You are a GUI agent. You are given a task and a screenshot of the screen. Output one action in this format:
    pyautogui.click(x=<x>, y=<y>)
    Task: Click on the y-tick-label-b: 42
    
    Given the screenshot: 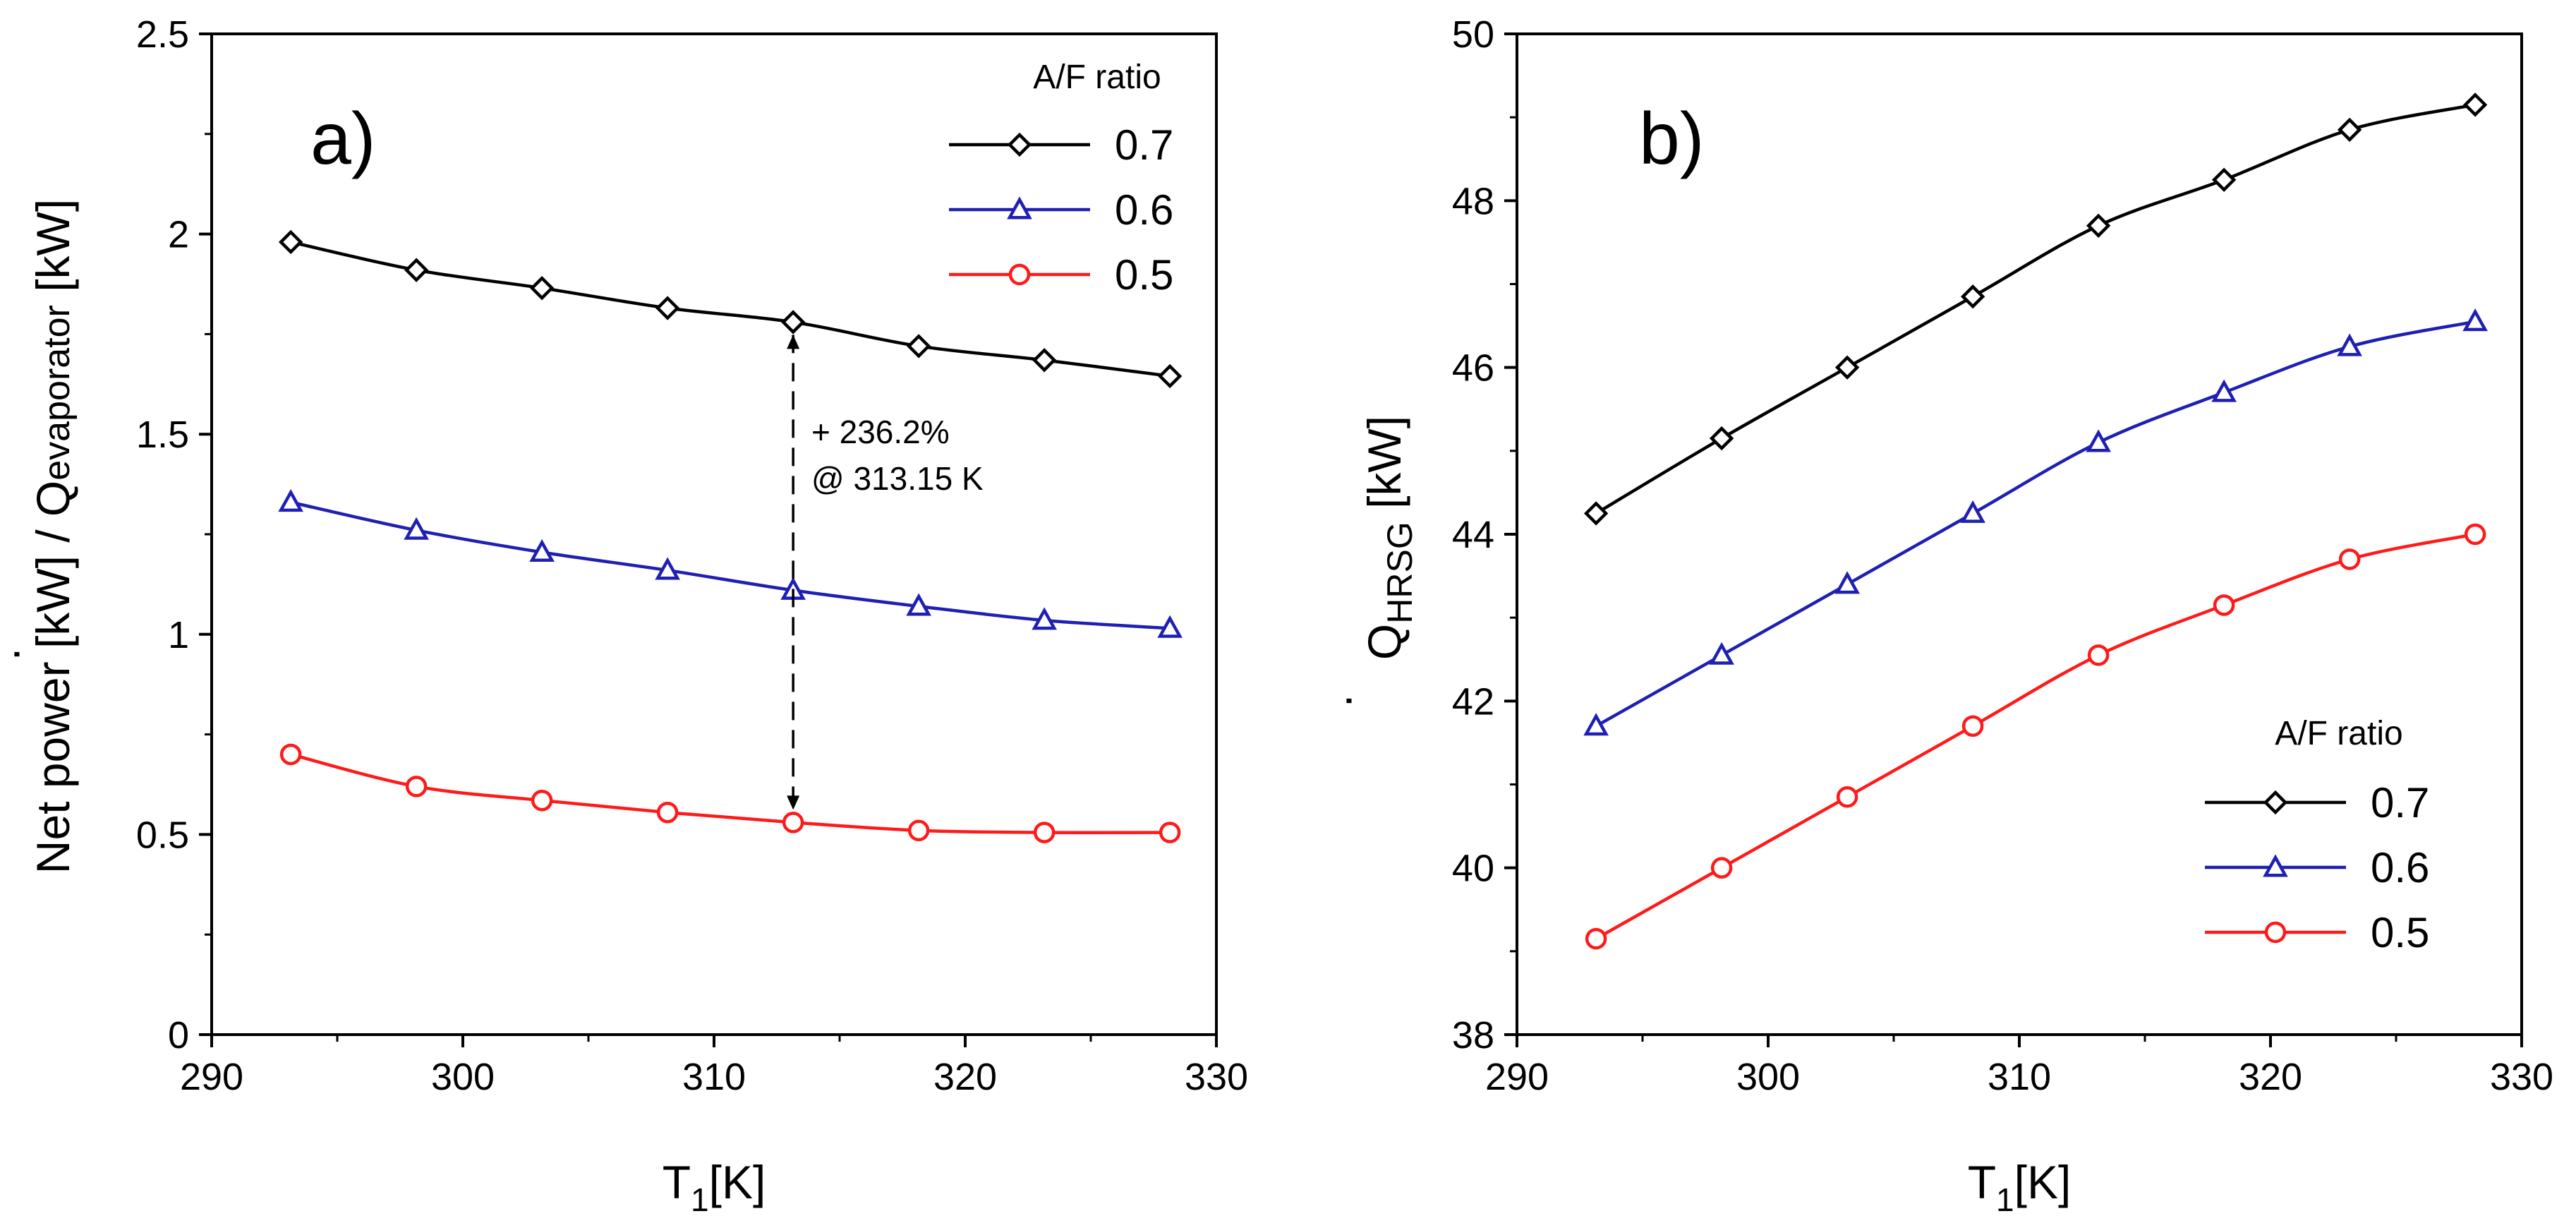 What is the action you would take?
    pyautogui.click(x=1473, y=701)
    